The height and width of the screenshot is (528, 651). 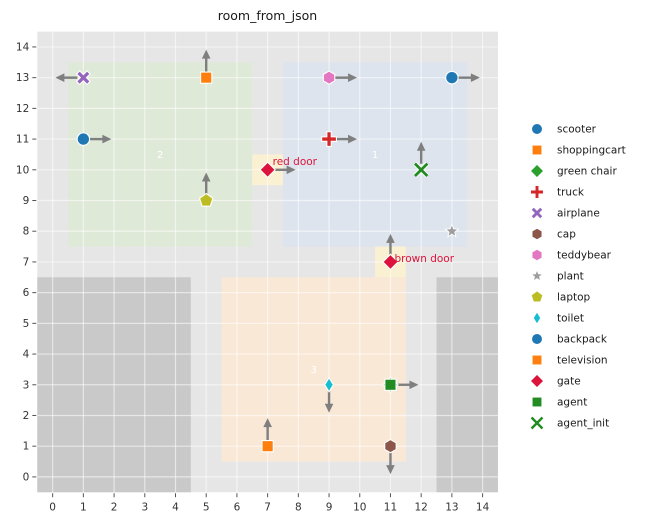 What do you see at coordinates (268, 170) in the screenshot?
I see `marker-gate-red-shape` at bounding box center [268, 170].